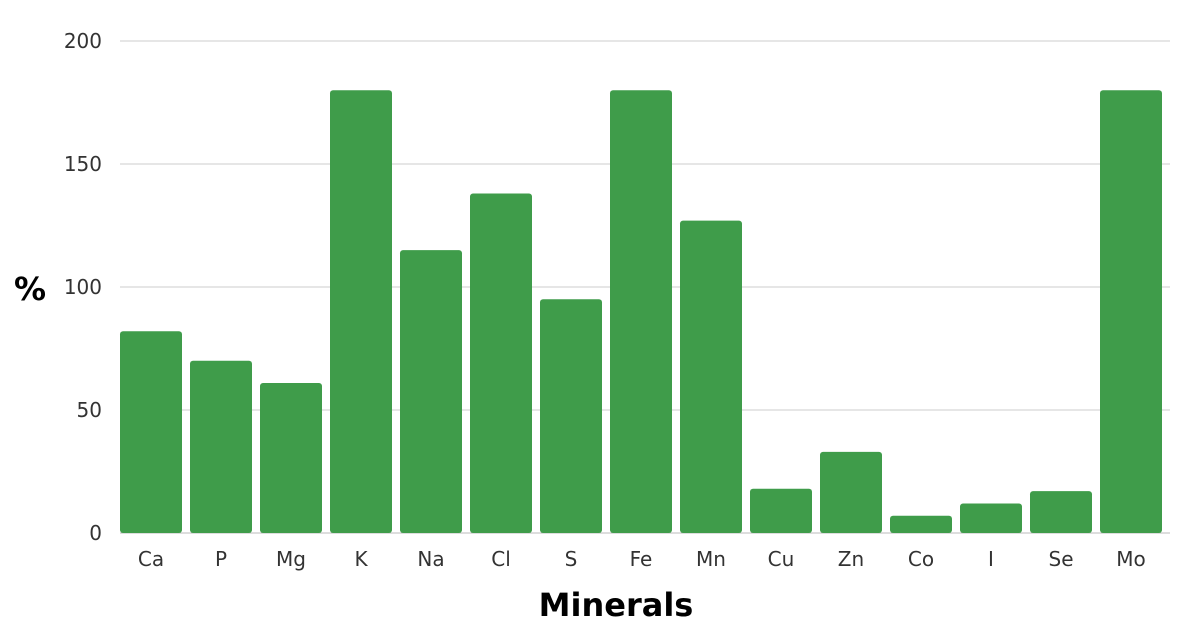 Image resolution: width=1200 pixels, height=628 pixels. I want to click on bar-ca, so click(151, 432).